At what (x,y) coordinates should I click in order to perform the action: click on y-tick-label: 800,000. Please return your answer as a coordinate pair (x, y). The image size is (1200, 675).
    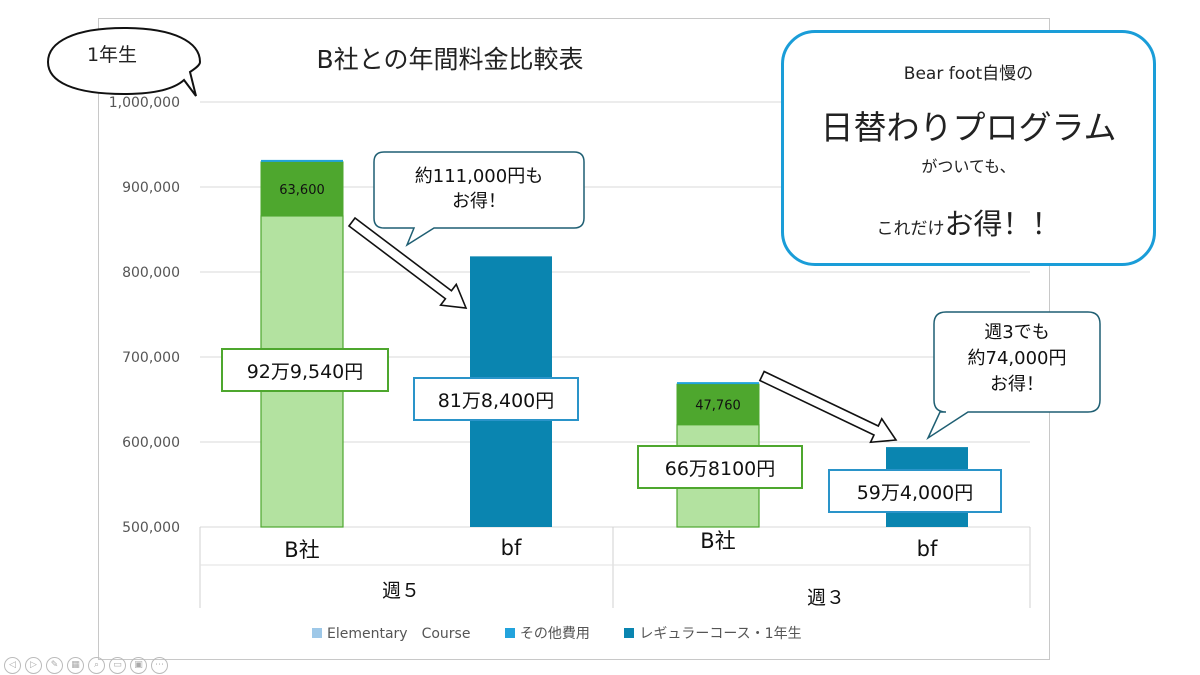
    Looking at the image, I should click on (151, 273).